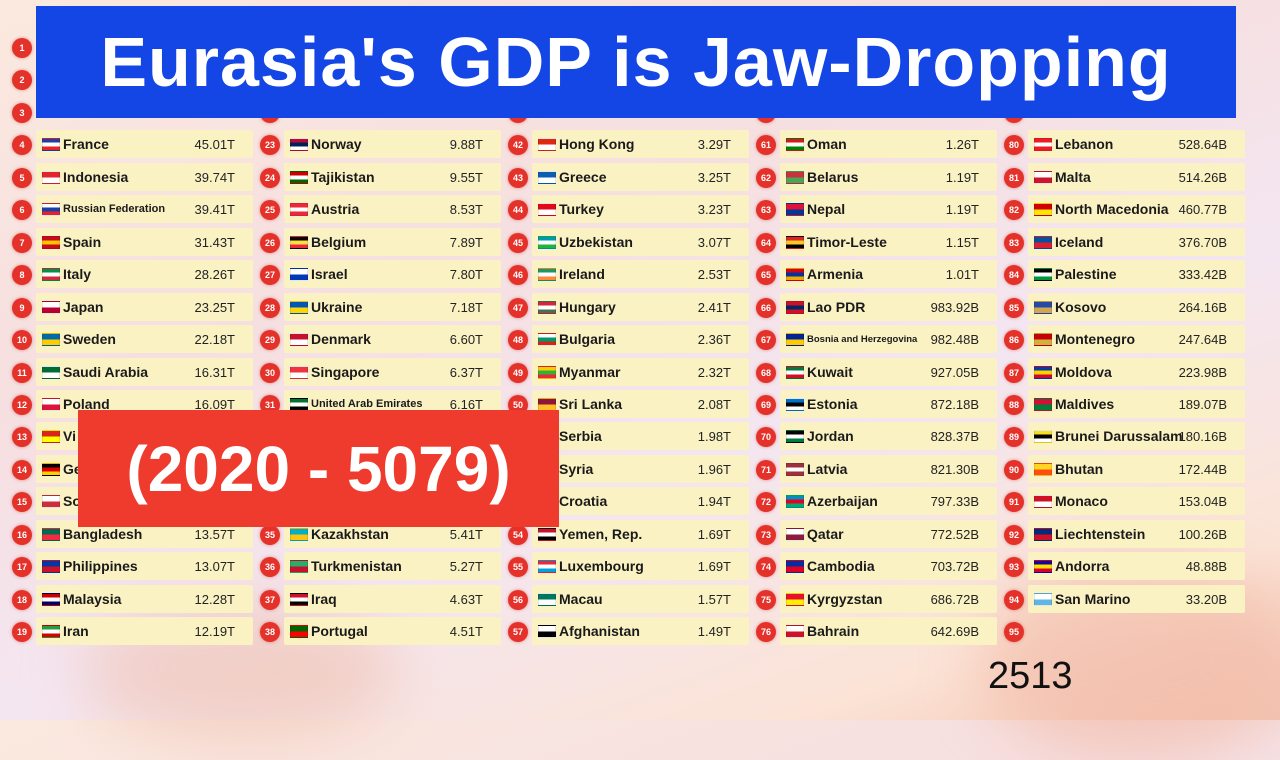  Describe the element at coordinates (640, 631) in the screenshot. I see `table-row: Afghanistan 1.49T` at that location.